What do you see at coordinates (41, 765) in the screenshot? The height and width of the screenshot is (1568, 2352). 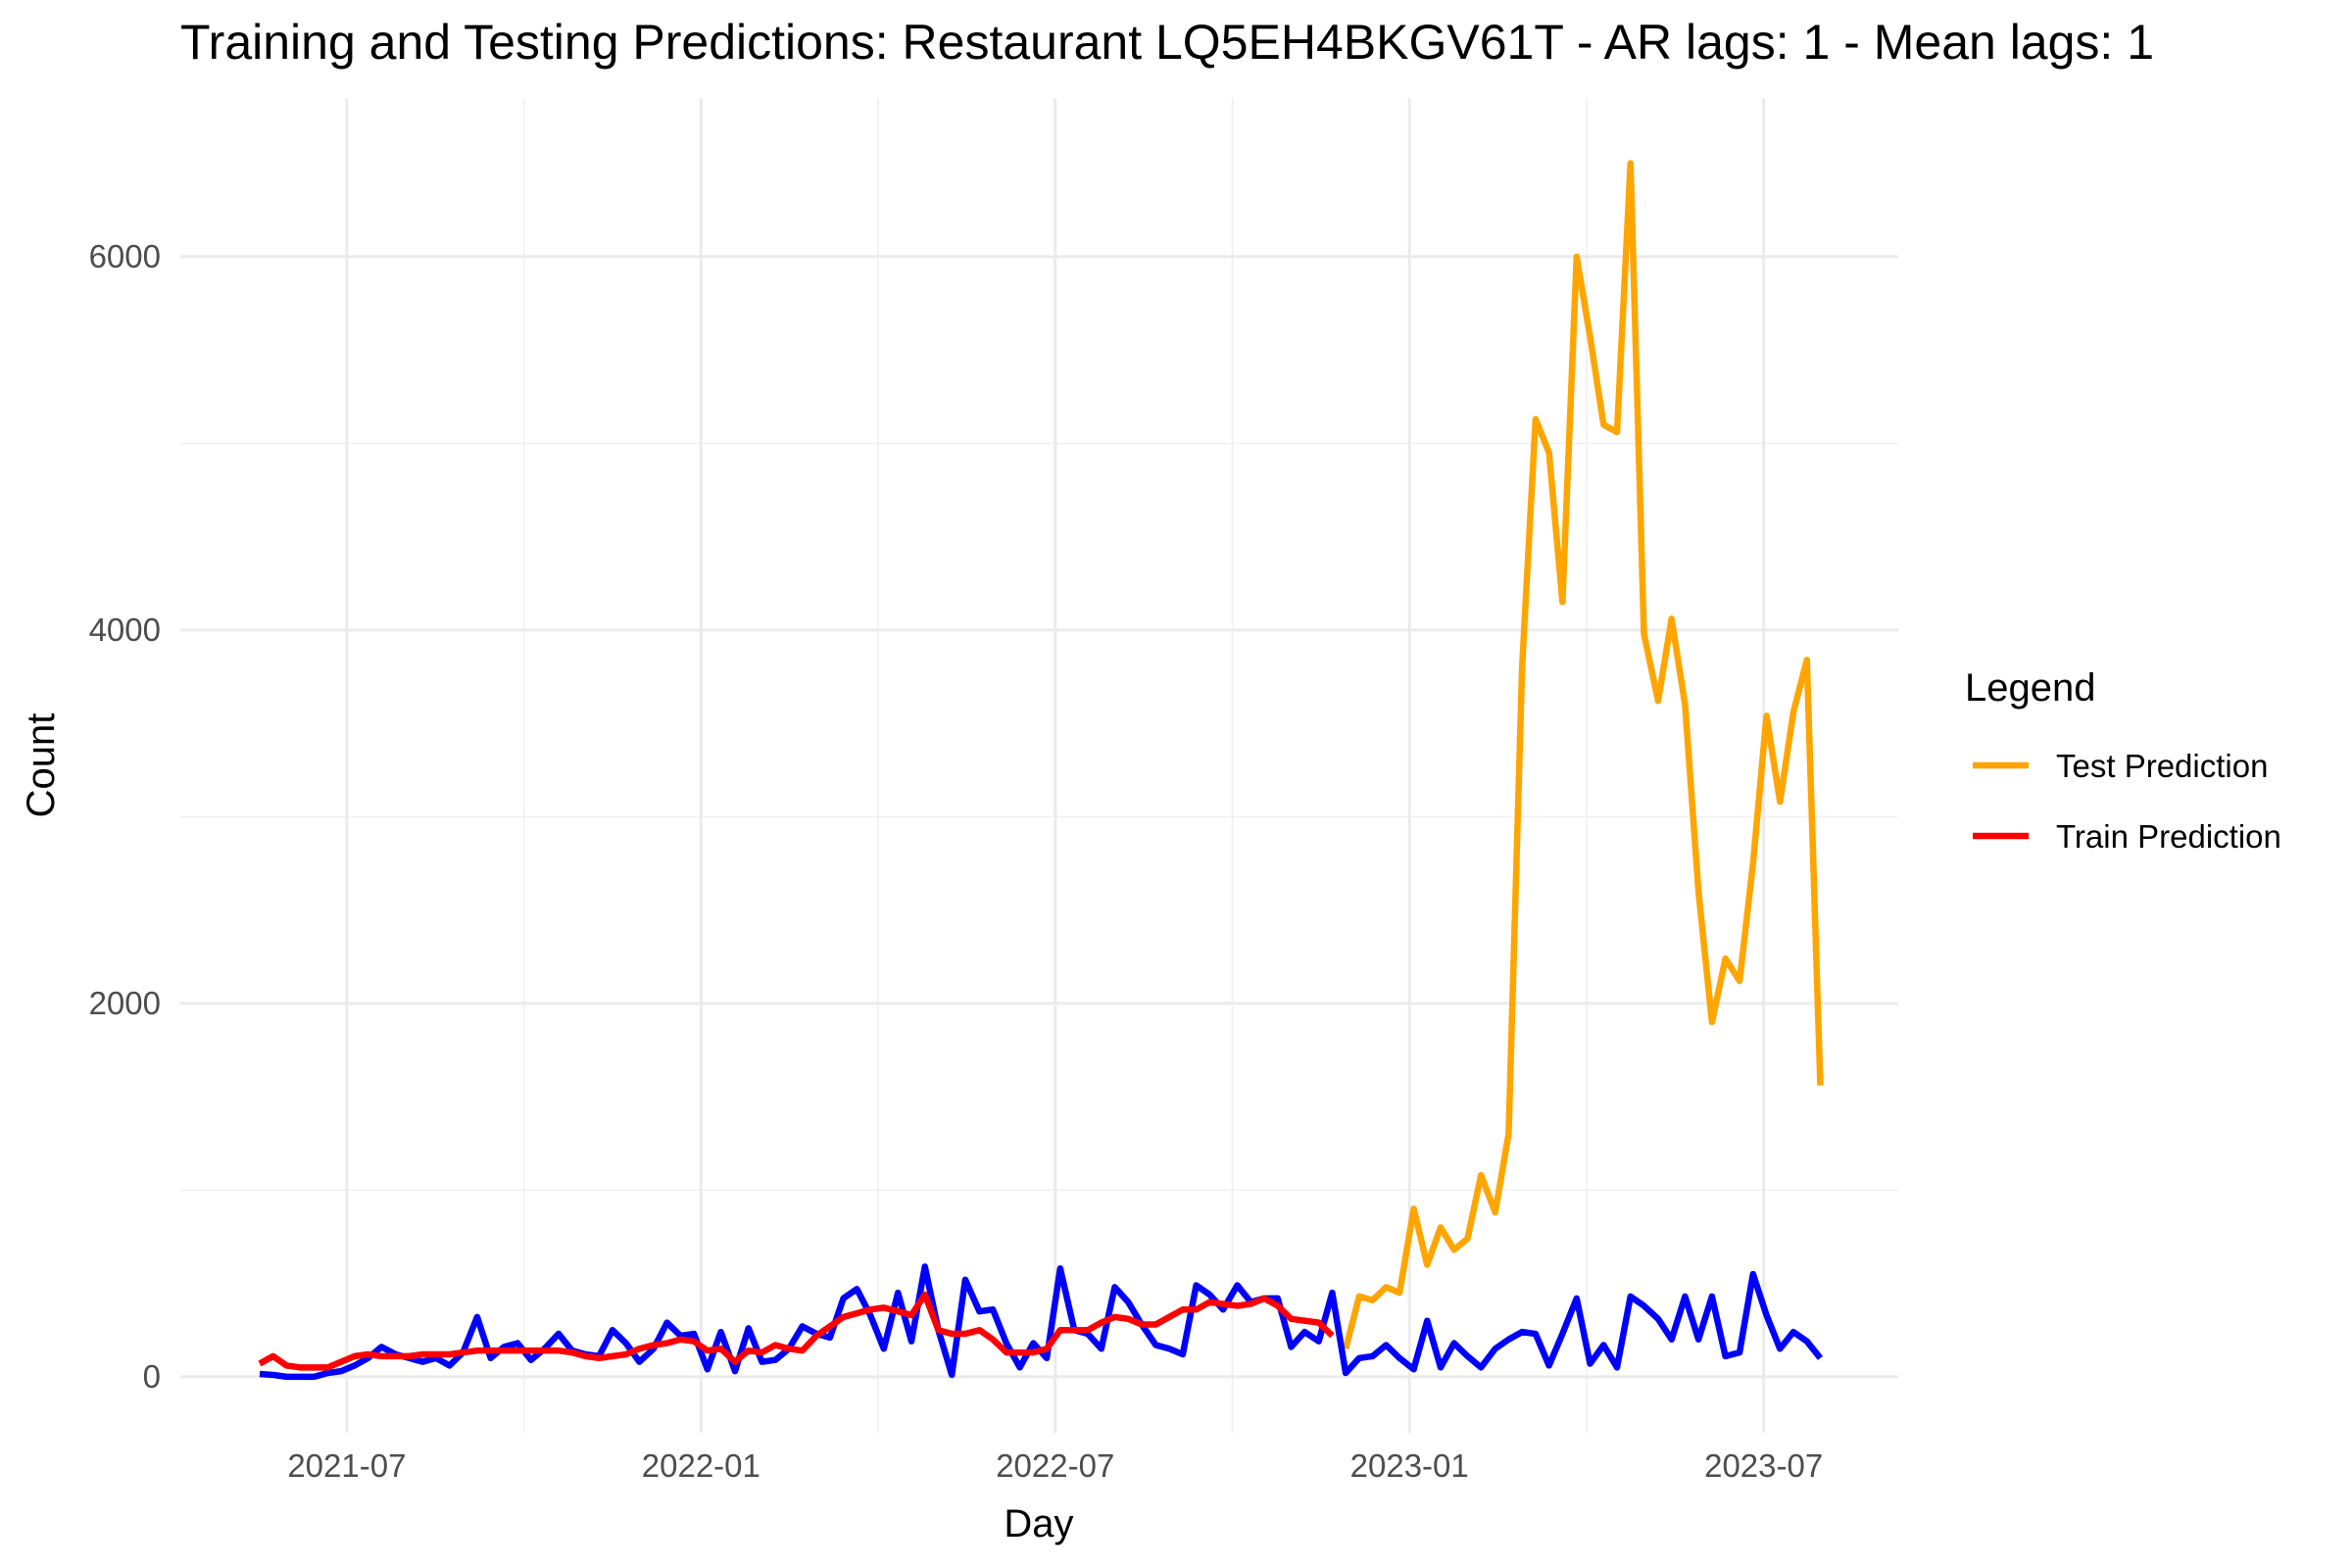 I see `y-axis-title: Count` at bounding box center [41, 765].